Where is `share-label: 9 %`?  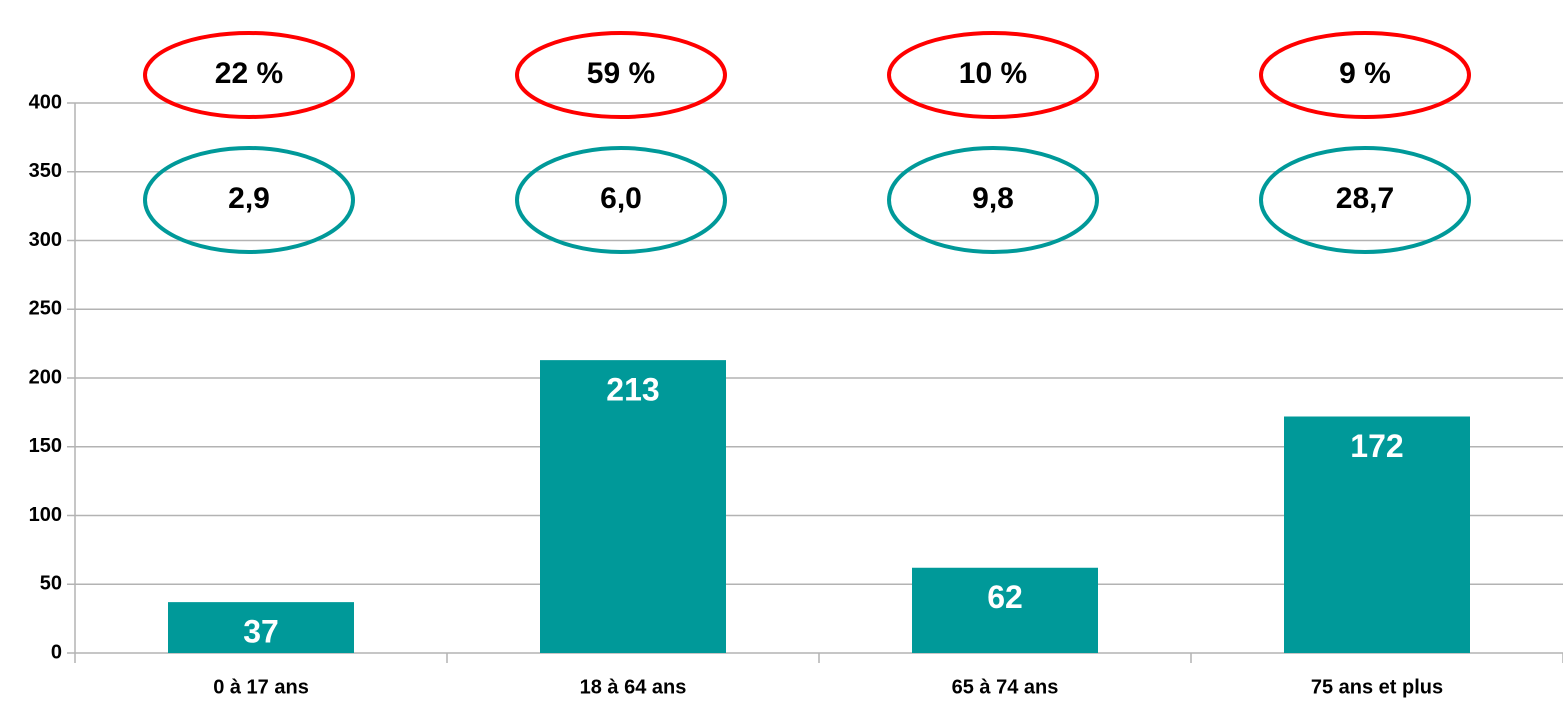 share-label: 9 % is located at coordinates (1365, 73).